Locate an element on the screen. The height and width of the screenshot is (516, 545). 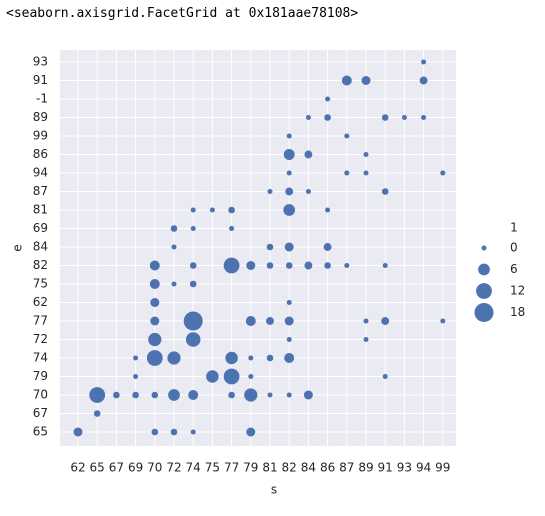
x-tick-label: 87 is located at coordinates (346, 468).